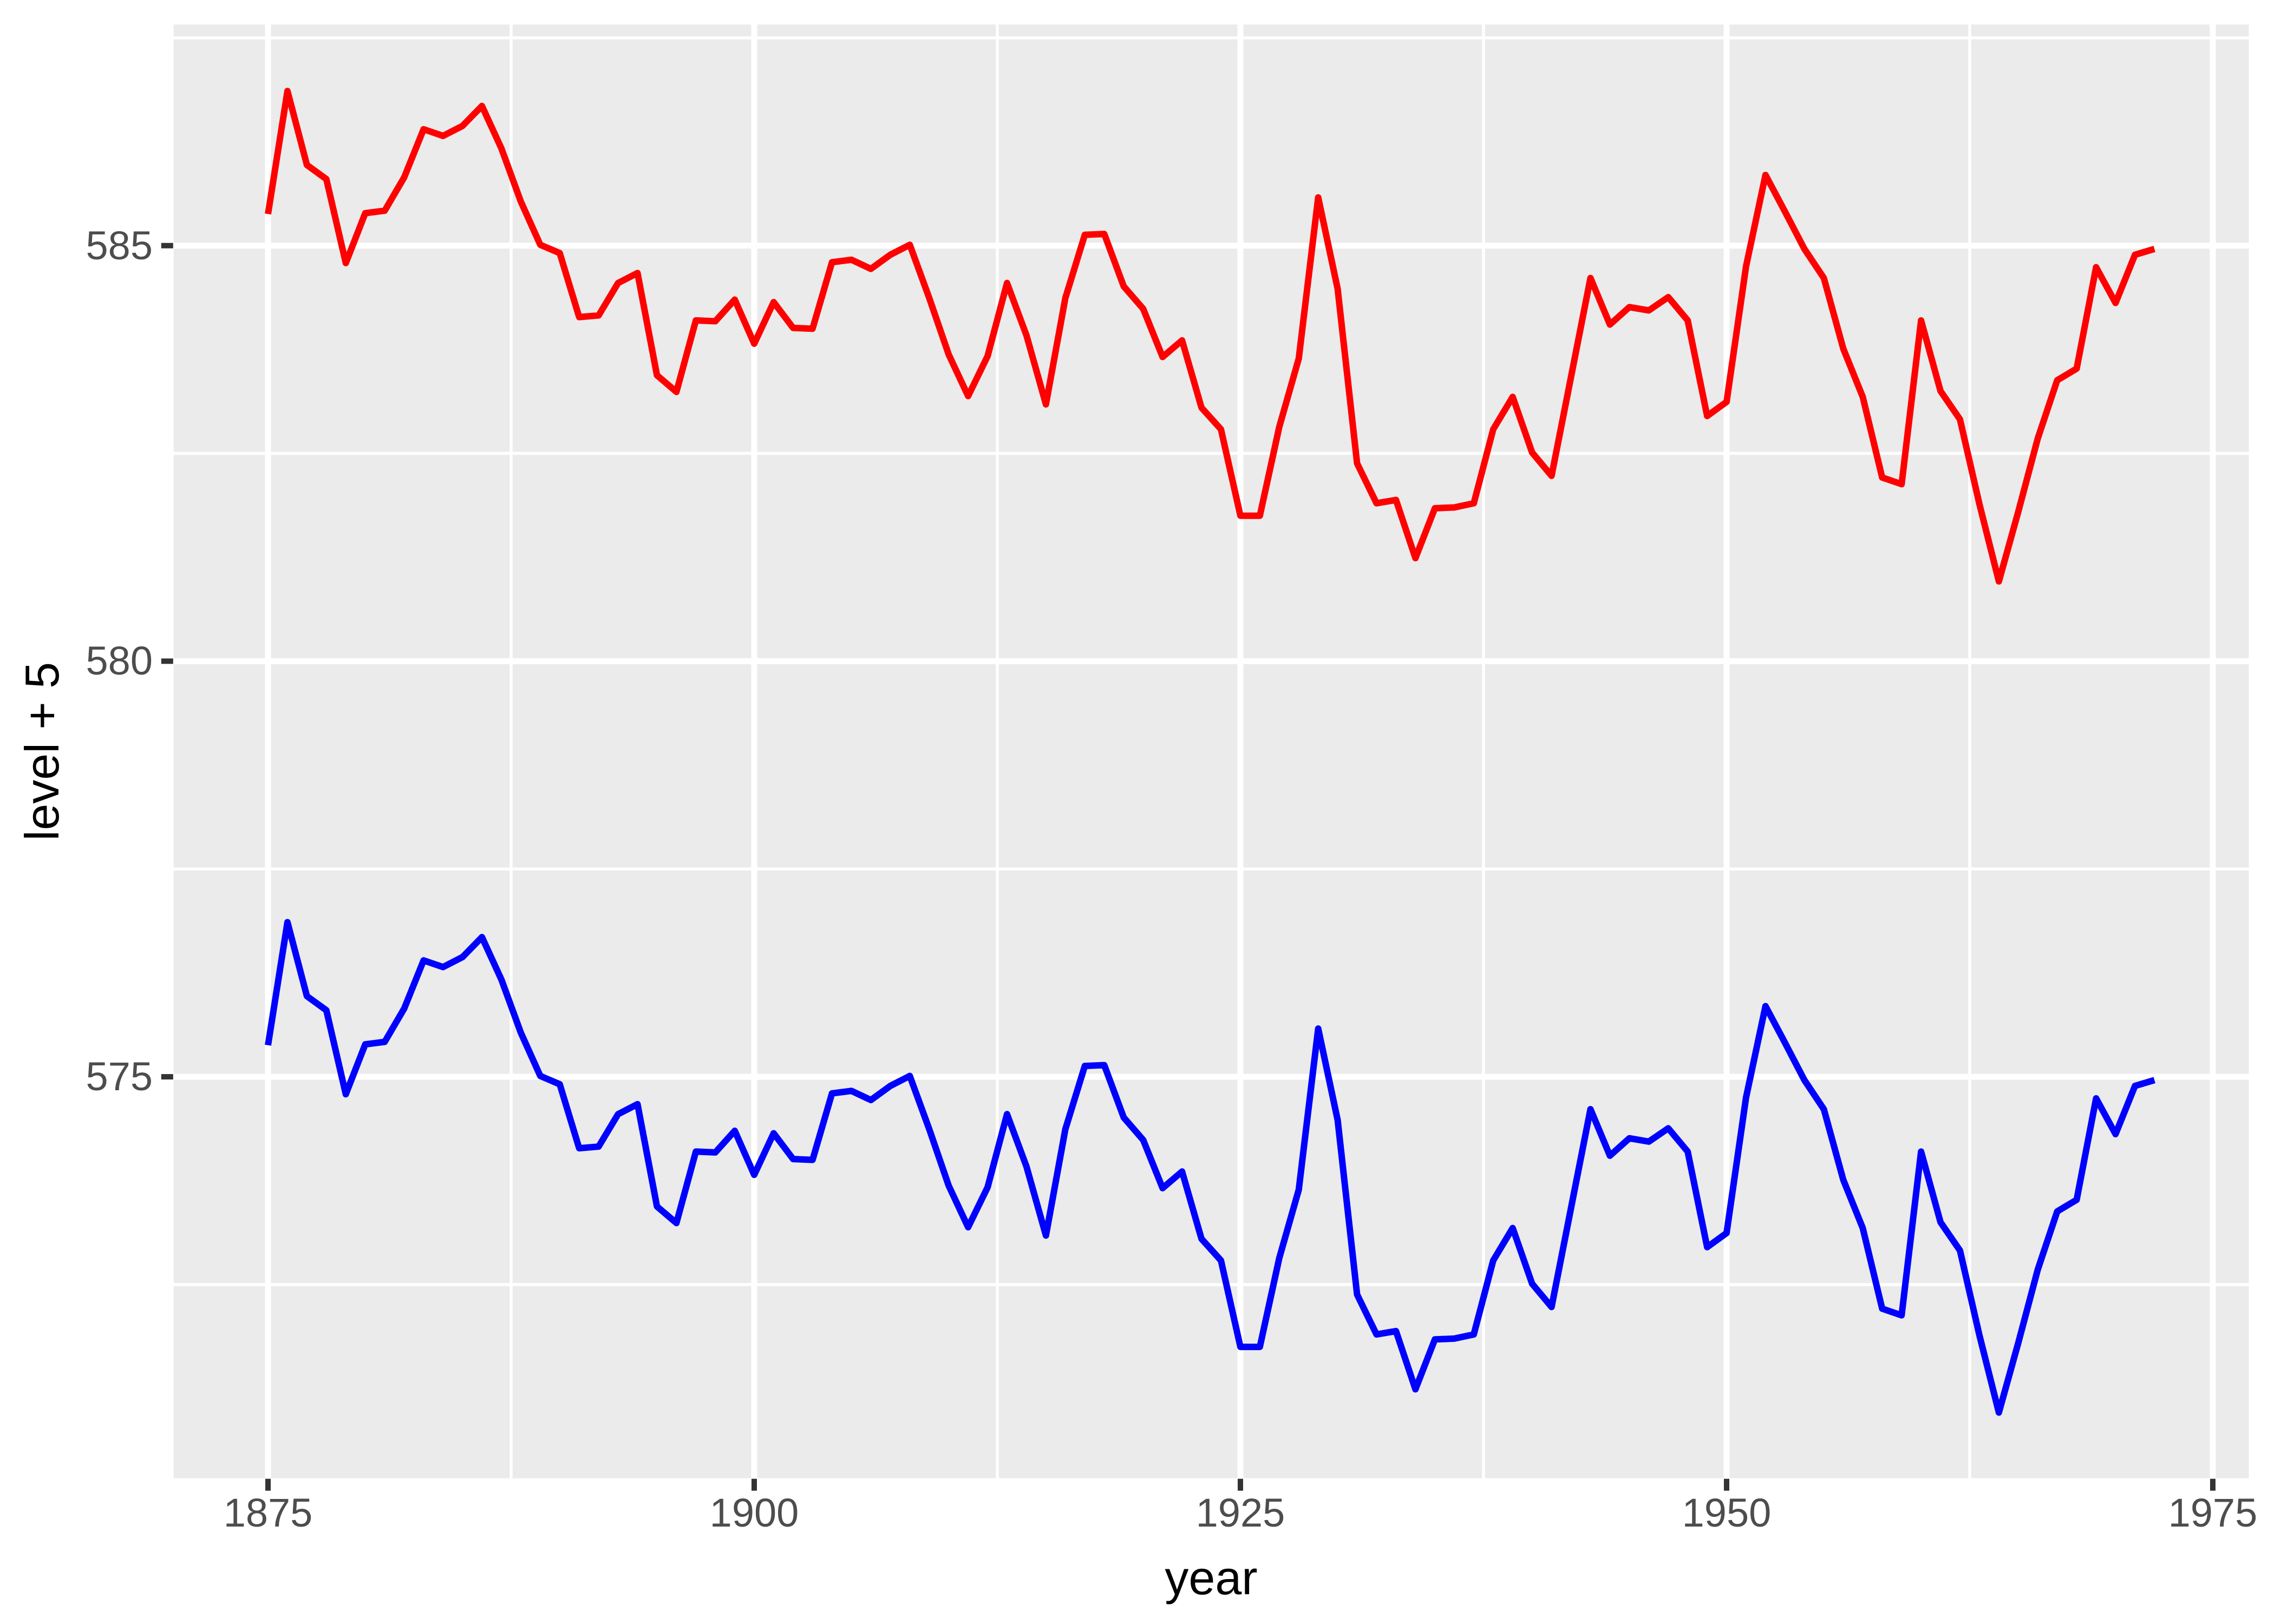  What do you see at coordinates (120, 245) in the screenshot?
I see `y-tick-label: 585` at bounding box center [120, 245].